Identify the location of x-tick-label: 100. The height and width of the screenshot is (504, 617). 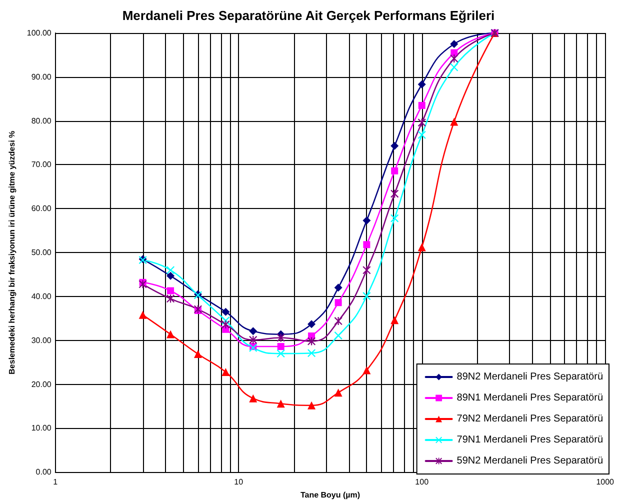
(422, 482).